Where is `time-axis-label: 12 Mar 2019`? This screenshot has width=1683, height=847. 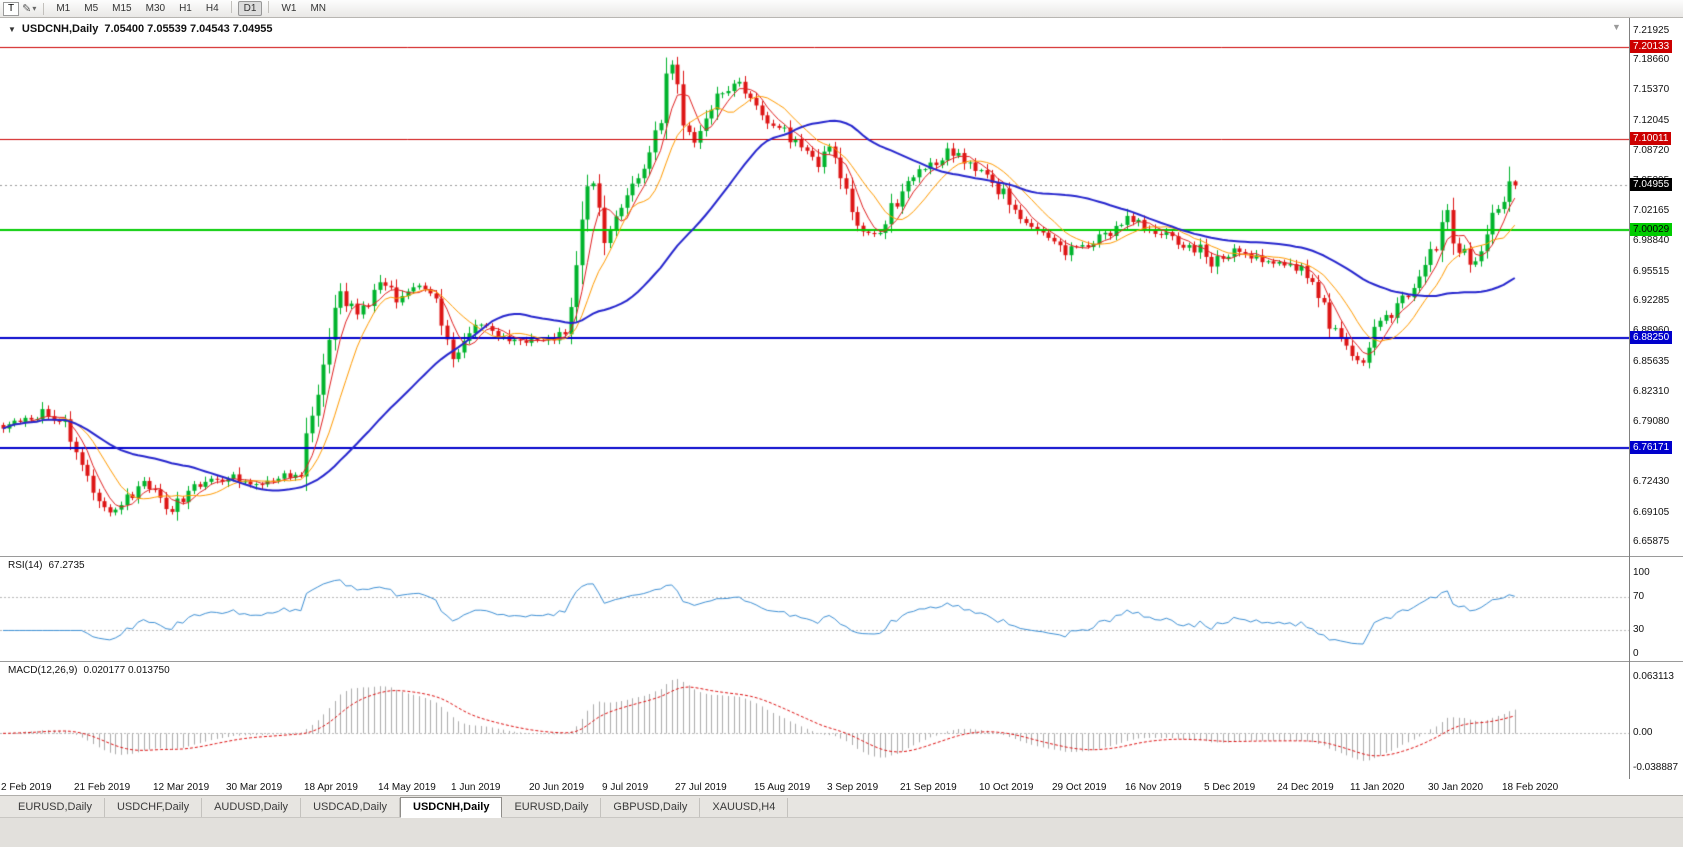
time-axis-label: 12 Mar 2019 is located at coordinates (181, 787).